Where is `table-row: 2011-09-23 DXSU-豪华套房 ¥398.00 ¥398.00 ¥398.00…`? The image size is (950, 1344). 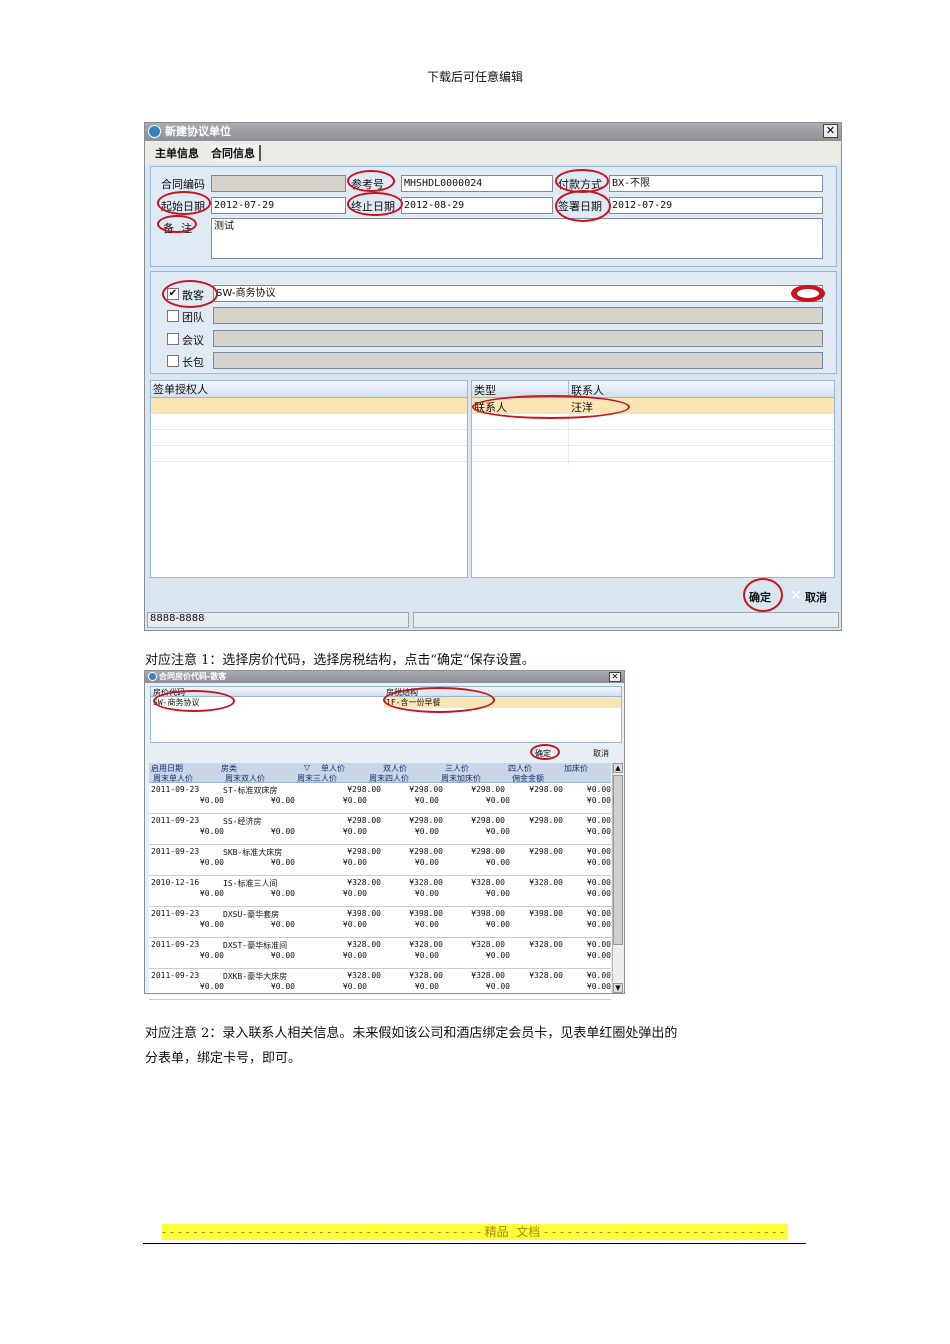 table-row: 2011-09-23 DXSU-豪华套房 ¥398.00 ¥398.00 ¥398.00… is located at coordinates (380, 922).